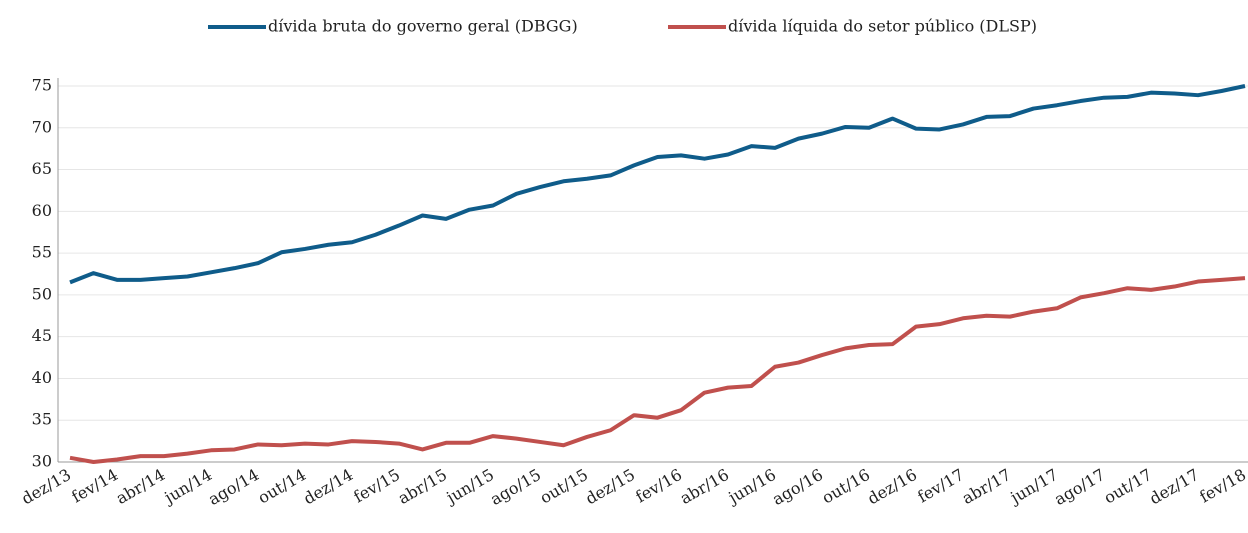 The image size is (1248, 533). I want to click on y-tick-label: 40, so click(42, 377).